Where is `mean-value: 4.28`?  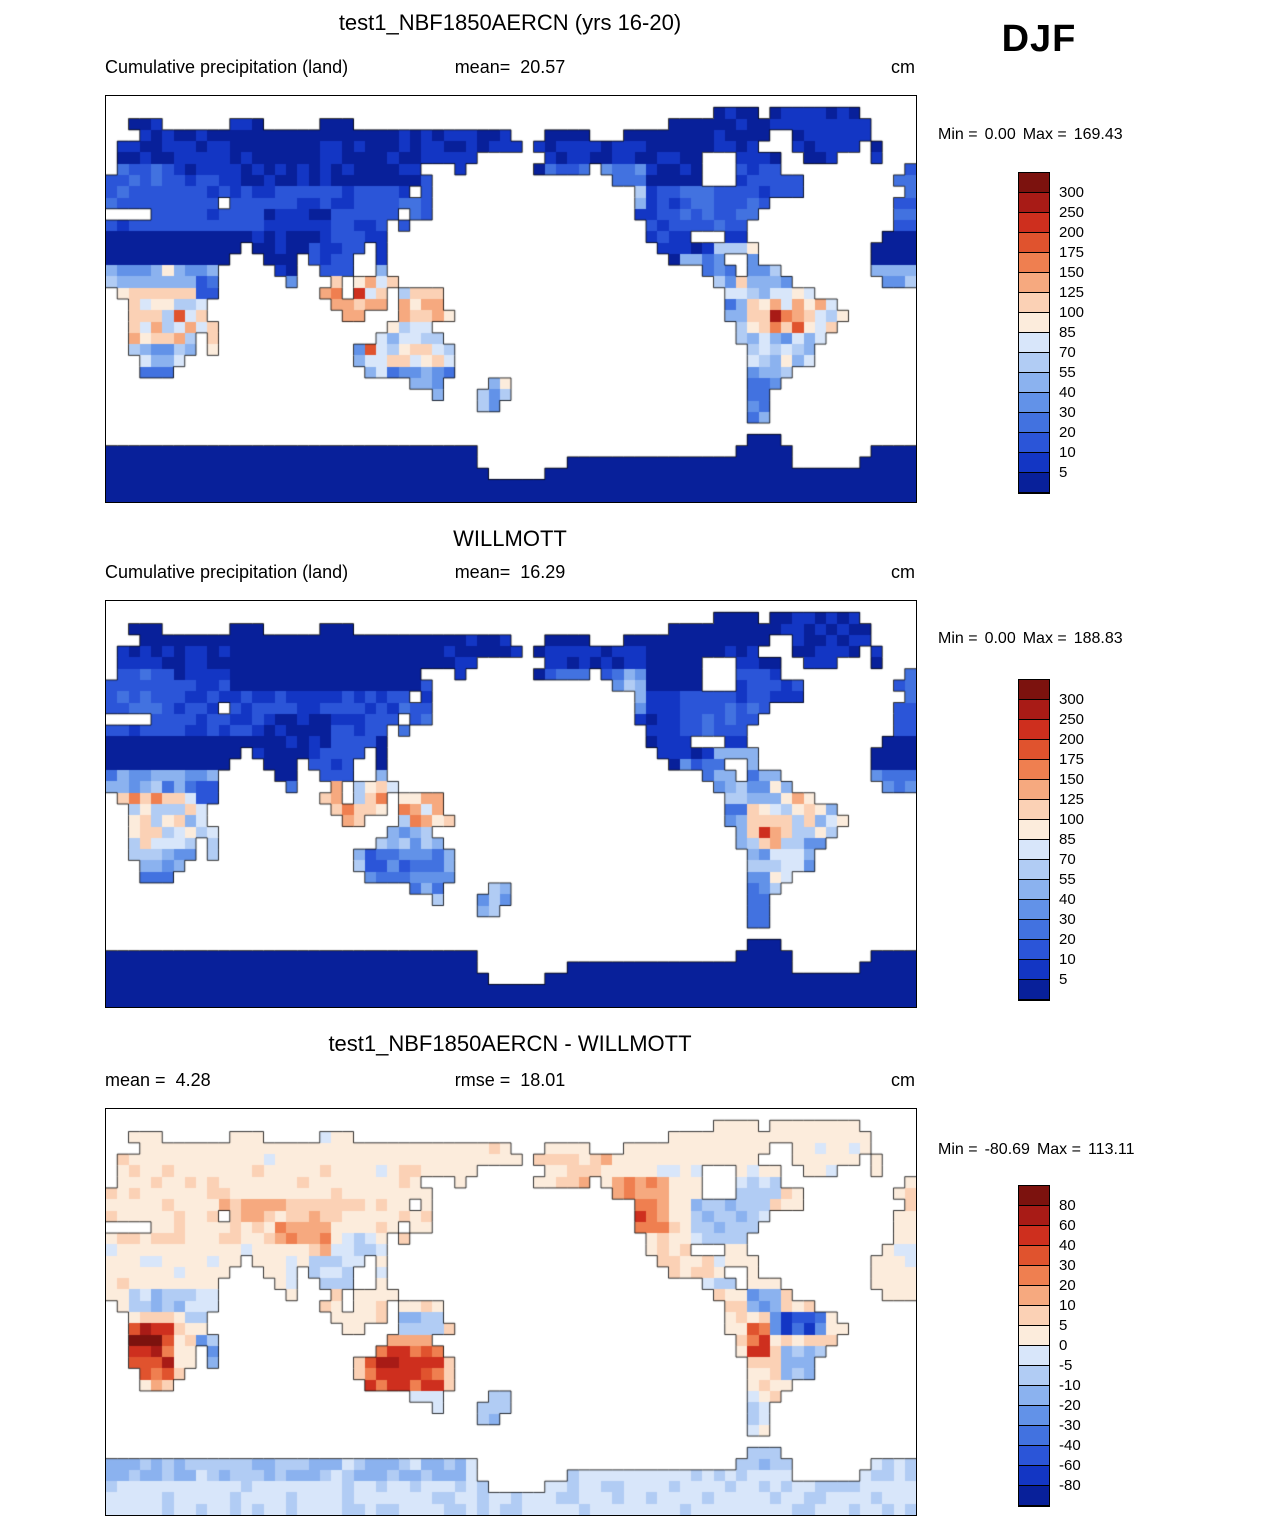
mean-value: 4.28 is located at coordinates (193, 1080).